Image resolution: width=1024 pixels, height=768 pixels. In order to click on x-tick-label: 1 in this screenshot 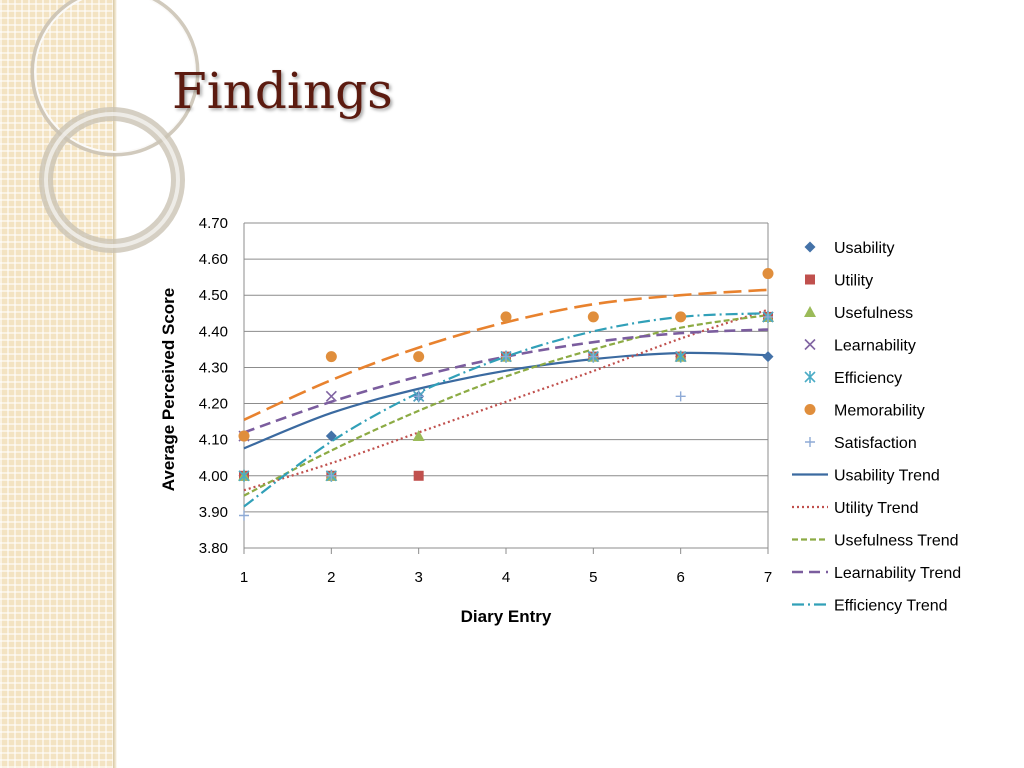, I will do `click(244, 577)`.